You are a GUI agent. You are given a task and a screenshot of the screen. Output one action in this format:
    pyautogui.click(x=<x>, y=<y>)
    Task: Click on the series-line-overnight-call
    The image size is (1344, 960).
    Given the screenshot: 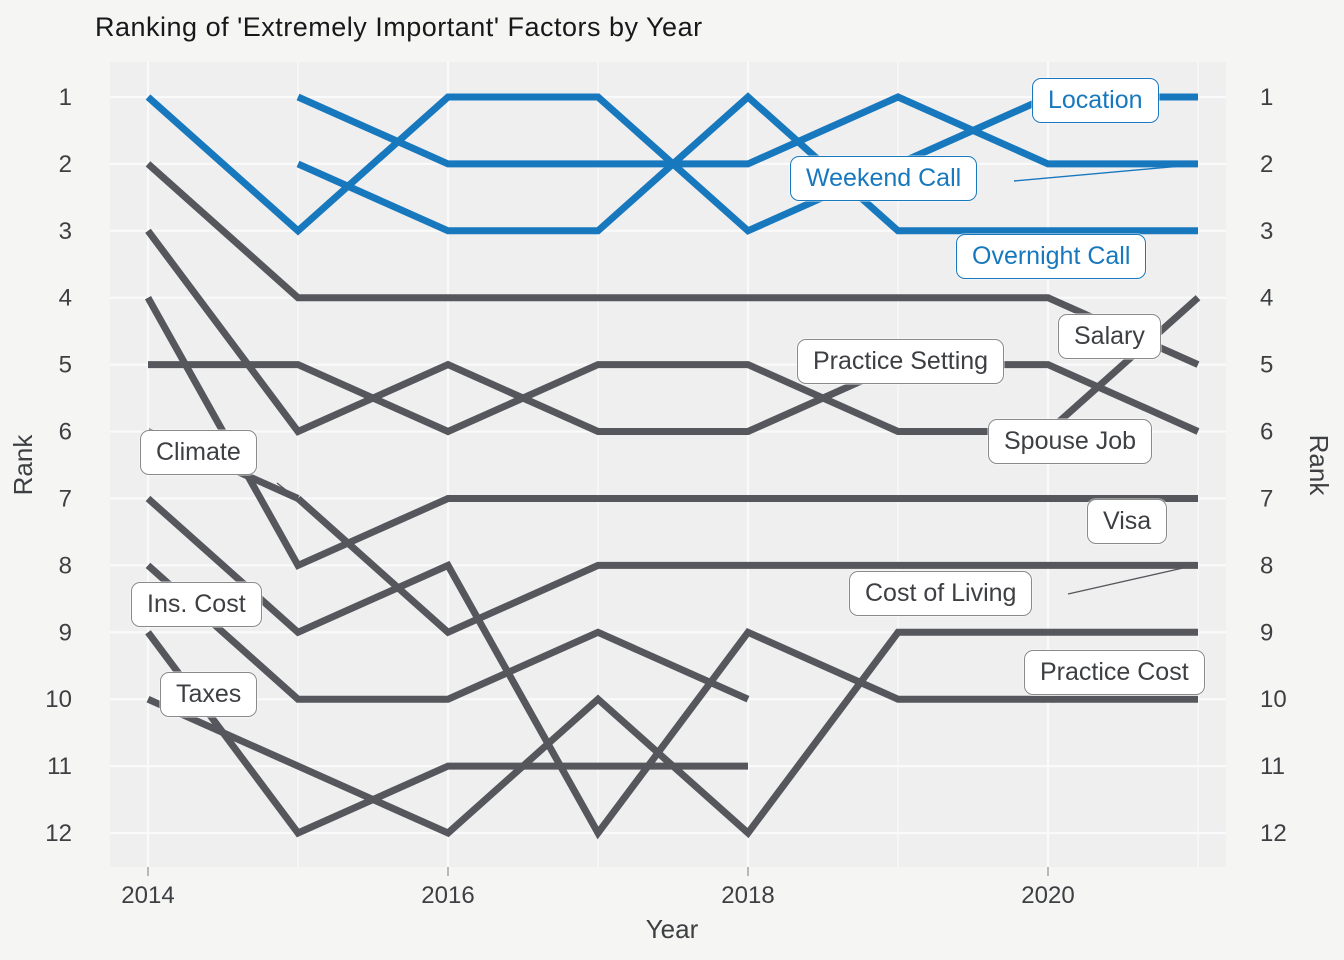 What is the action you would take?
    pyautogui.click(x=747, y=163)
    